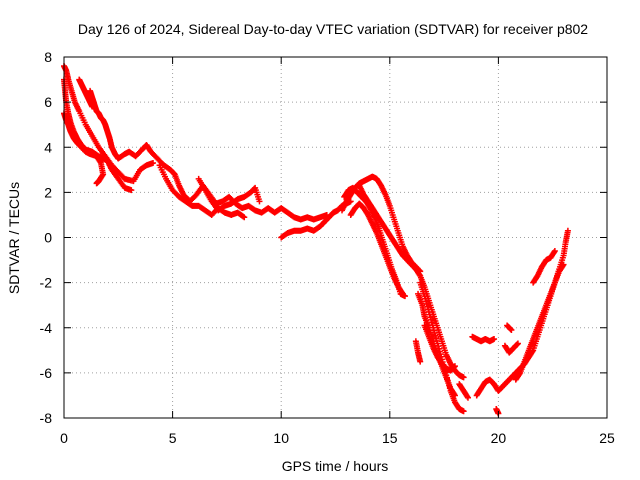 The width and height of the screenshot is (640, 480). What do you see at coordinates (46, 373) in the screenshot?
I see `y-tick-label: -6` at bounding box center [46, 373].